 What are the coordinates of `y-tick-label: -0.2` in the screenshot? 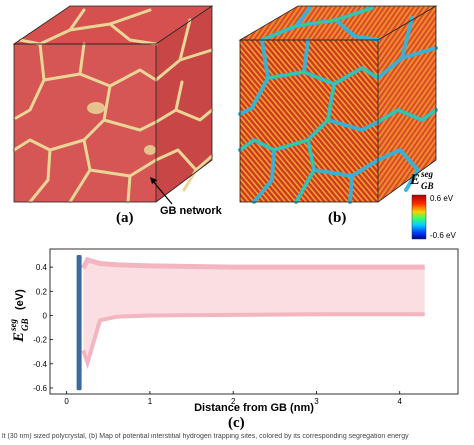 It's located at (40, 340).